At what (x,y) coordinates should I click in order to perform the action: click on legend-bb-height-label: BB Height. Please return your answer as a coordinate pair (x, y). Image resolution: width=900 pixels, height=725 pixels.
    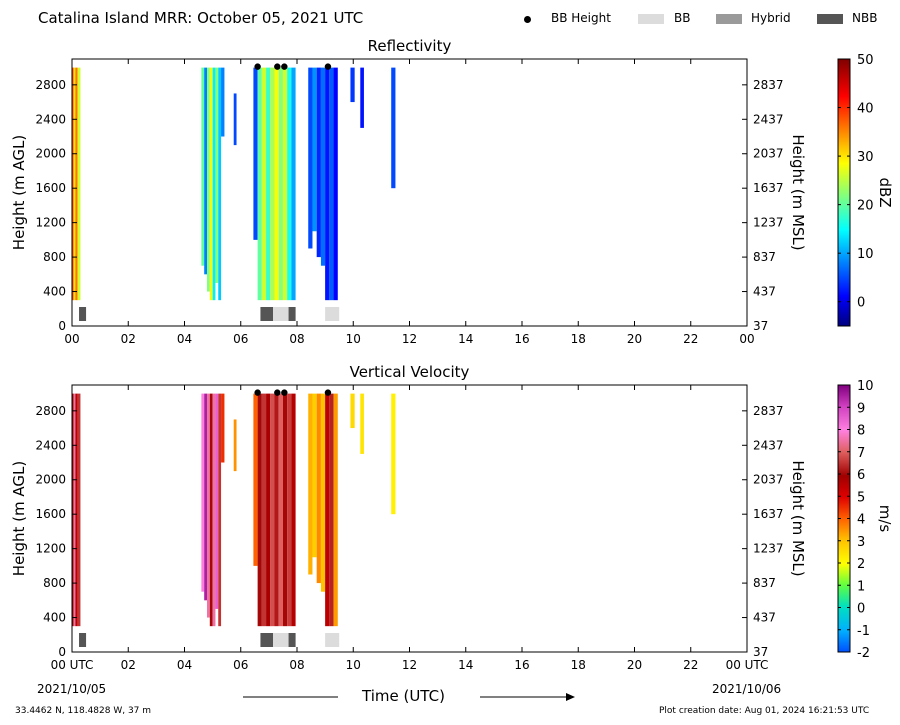
    Looking at the image, I should click on (581, 18).